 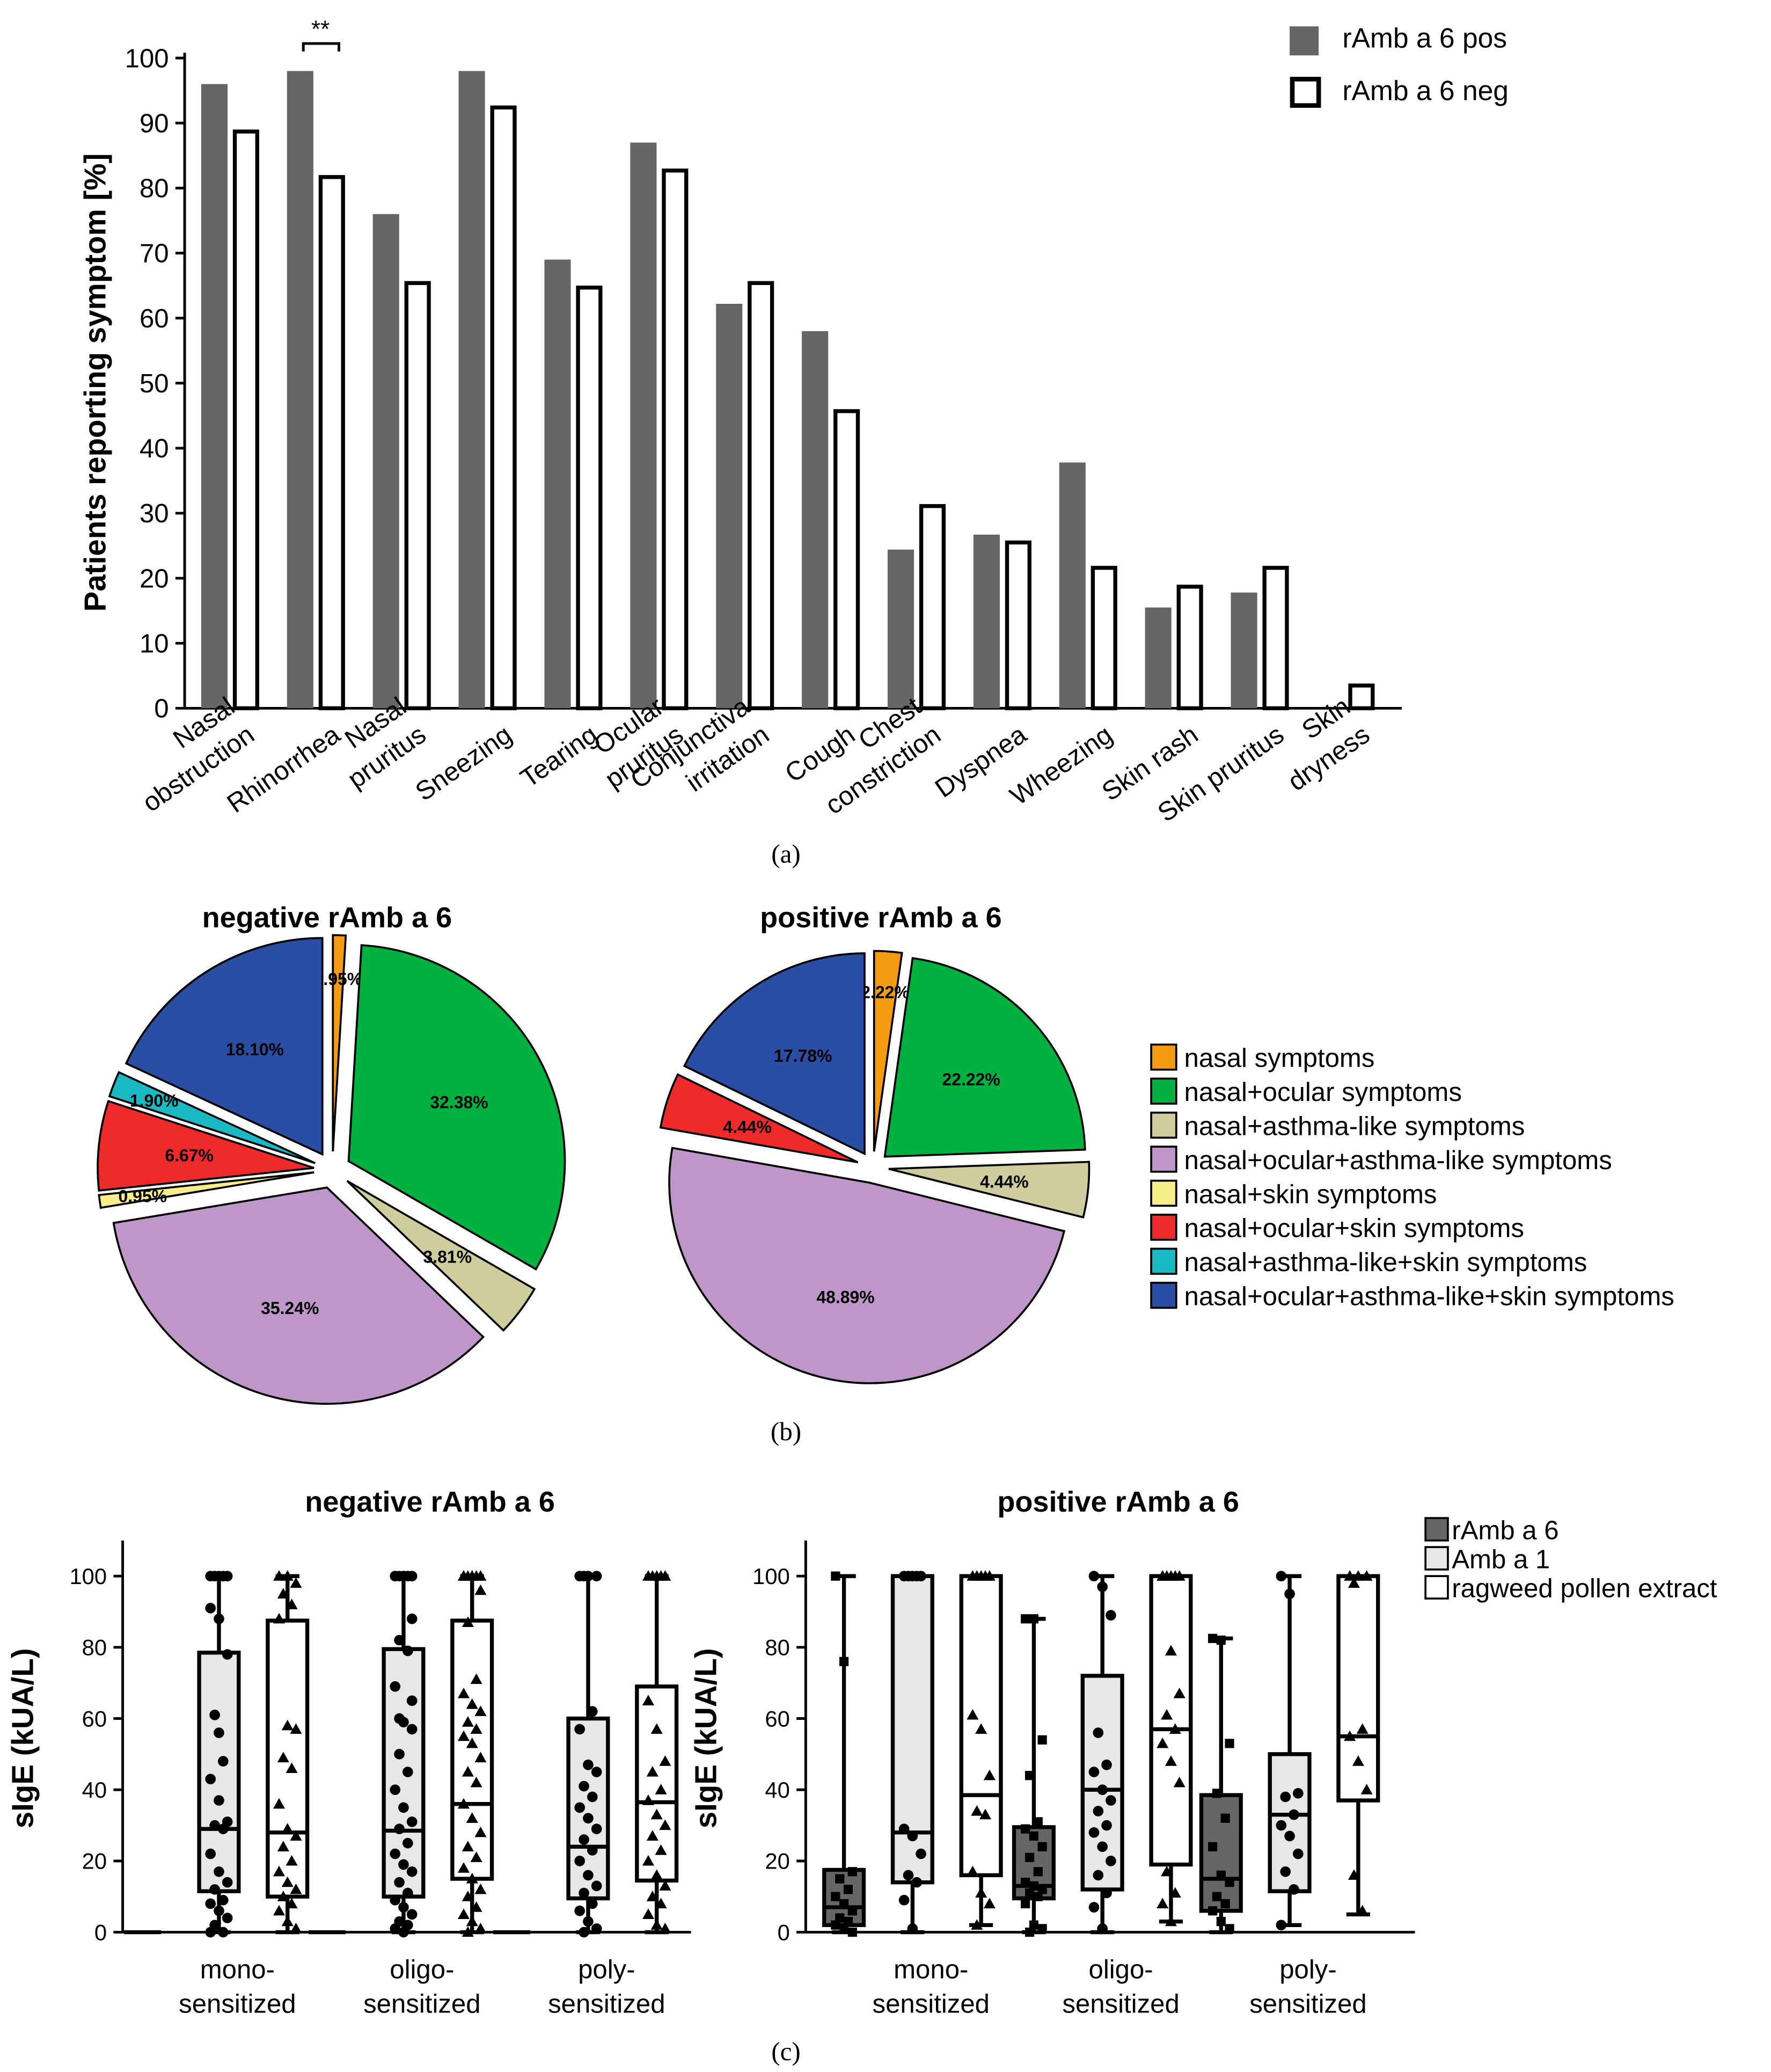 I want to click on legend-label: nasal+ocular+asthma-like symptoms, so click(x=1398, y=1160).